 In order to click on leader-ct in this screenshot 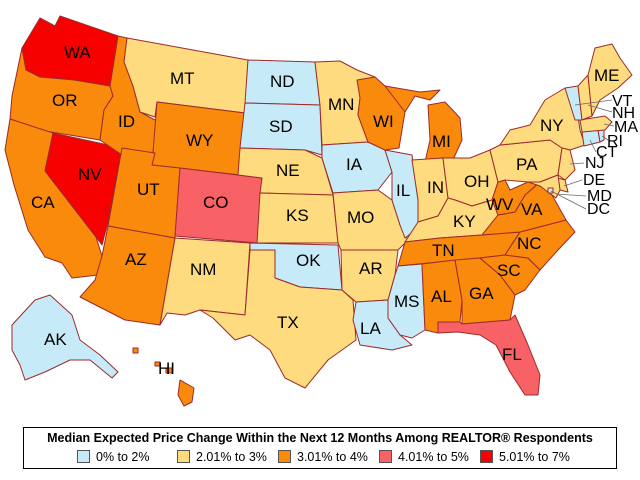, I will do `click(593, 146)`.